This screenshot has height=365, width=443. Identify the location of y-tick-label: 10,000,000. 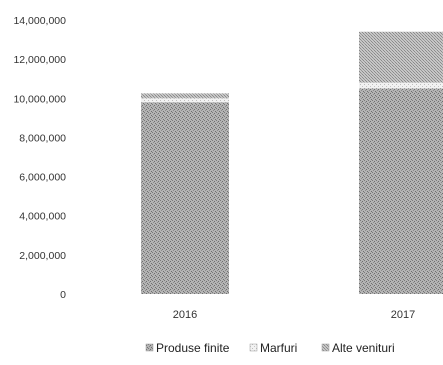
(39, 99).